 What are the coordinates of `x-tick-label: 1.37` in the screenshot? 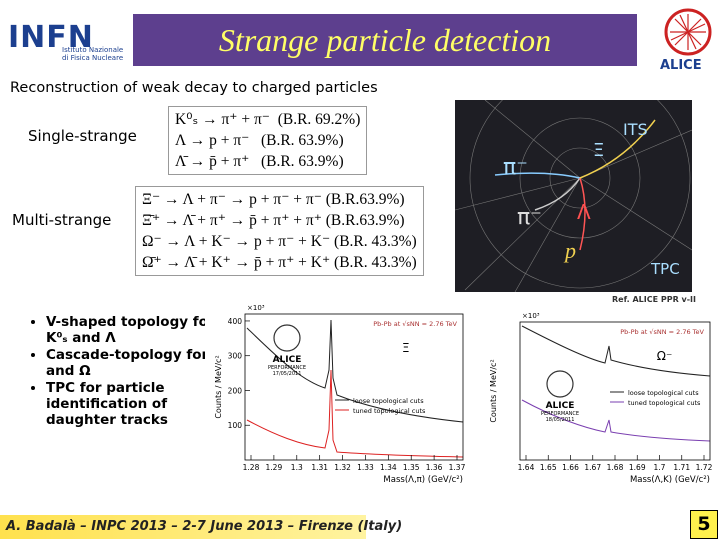 It's located at (457, 467).